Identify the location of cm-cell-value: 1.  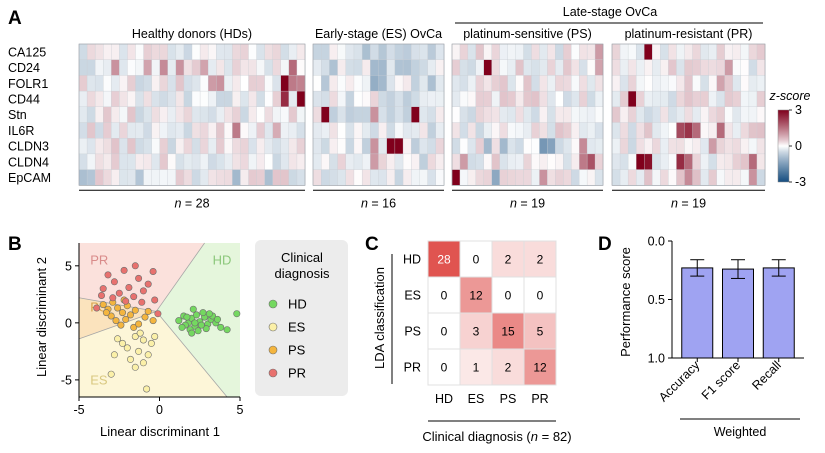
(476, 368).